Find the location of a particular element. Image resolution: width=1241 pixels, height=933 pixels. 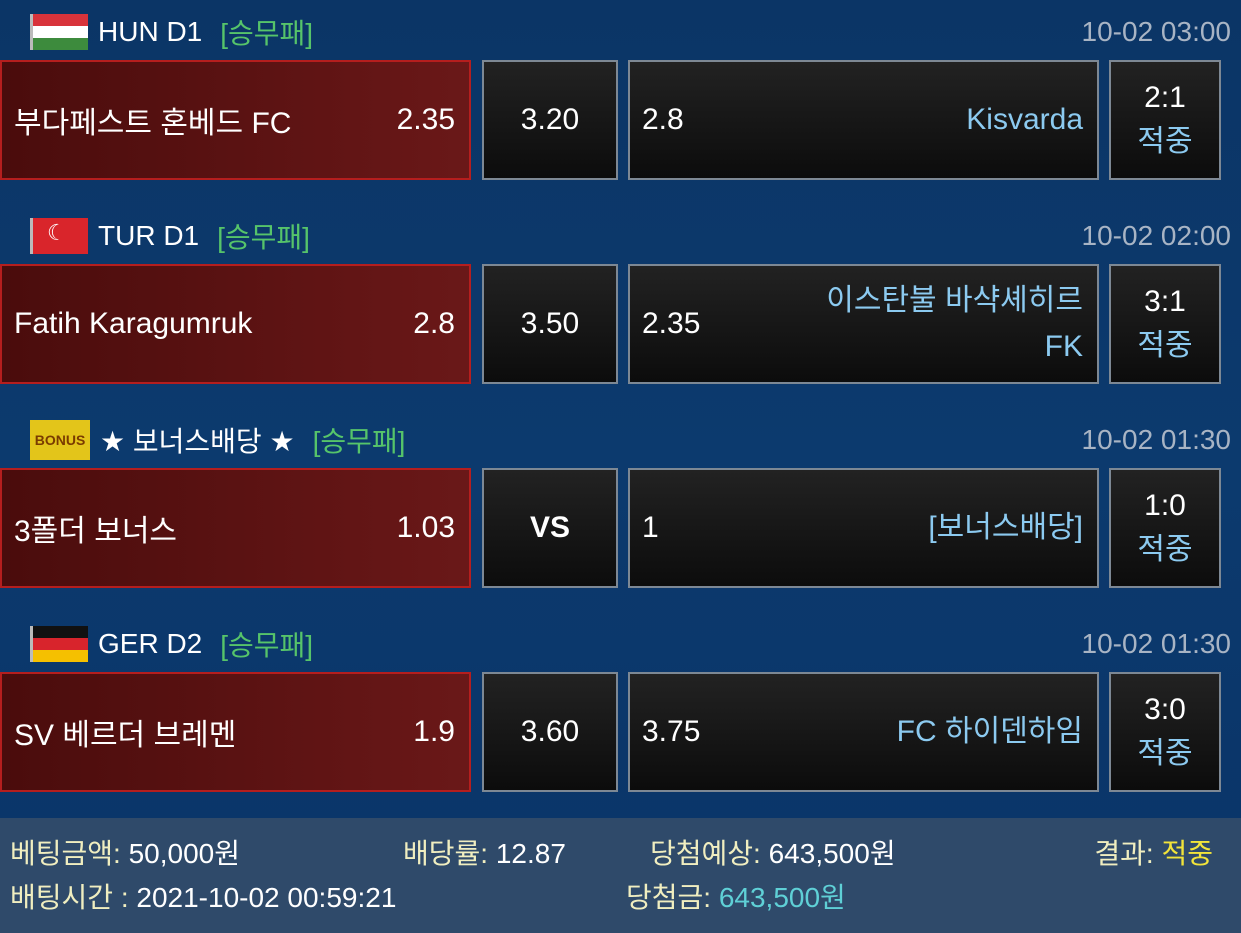

home-odds-button: Fatih Karagumruk 2.8 is located at coordinates (235, 324).